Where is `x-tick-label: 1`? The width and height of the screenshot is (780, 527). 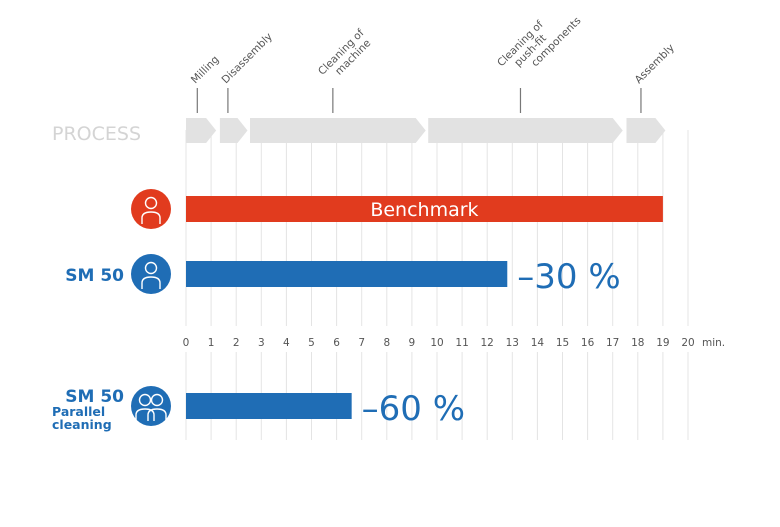
x-tick-label: 1 is located at coordinates (211, 343).